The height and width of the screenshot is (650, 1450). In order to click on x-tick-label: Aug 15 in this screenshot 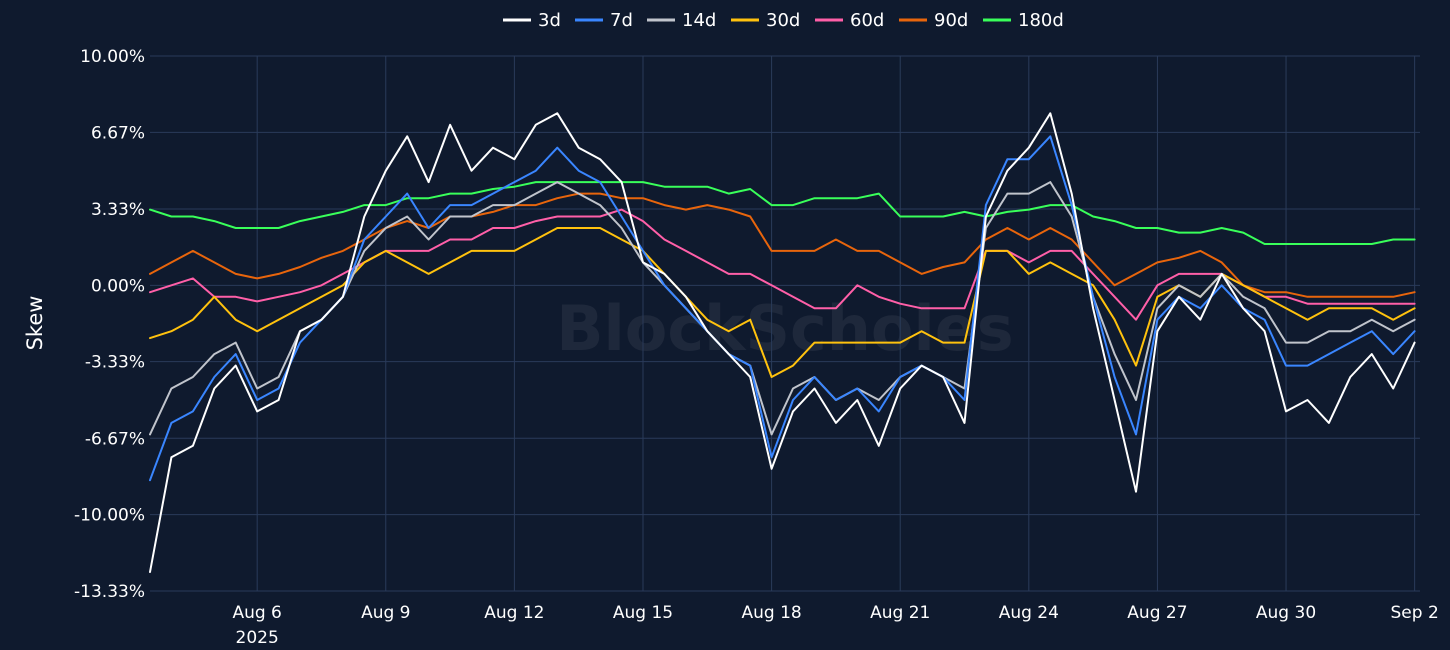, I will do `click(643, 613)`.